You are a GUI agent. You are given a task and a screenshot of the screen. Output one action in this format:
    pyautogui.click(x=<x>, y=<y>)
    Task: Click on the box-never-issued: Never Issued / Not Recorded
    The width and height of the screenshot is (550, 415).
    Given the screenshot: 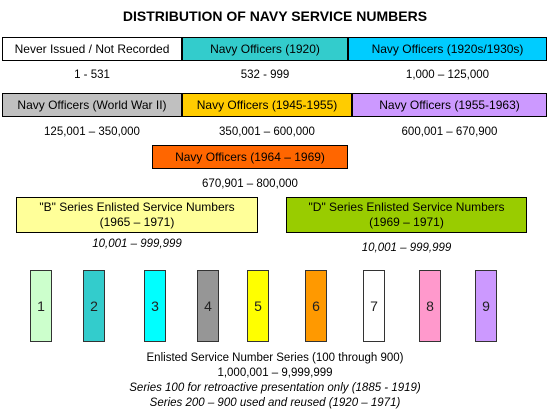 What is the action you would take?
    pyautogui.click(x=92, y=49)
    